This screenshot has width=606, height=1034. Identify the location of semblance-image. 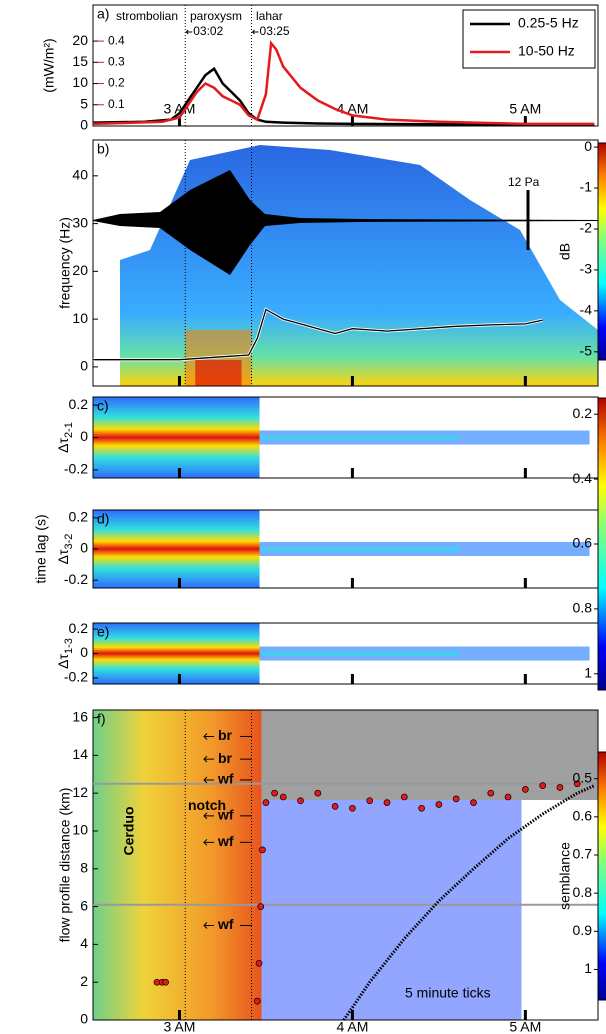
(177, 865).